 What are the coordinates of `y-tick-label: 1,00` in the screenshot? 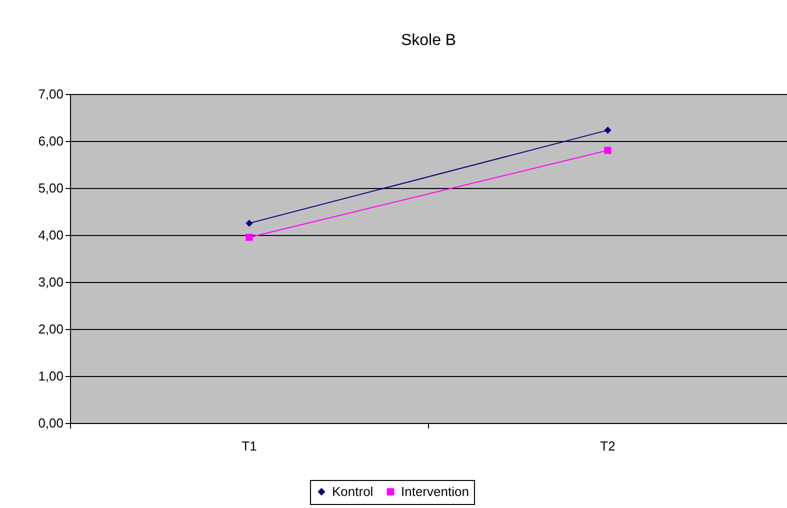 It's located at (51, 376).